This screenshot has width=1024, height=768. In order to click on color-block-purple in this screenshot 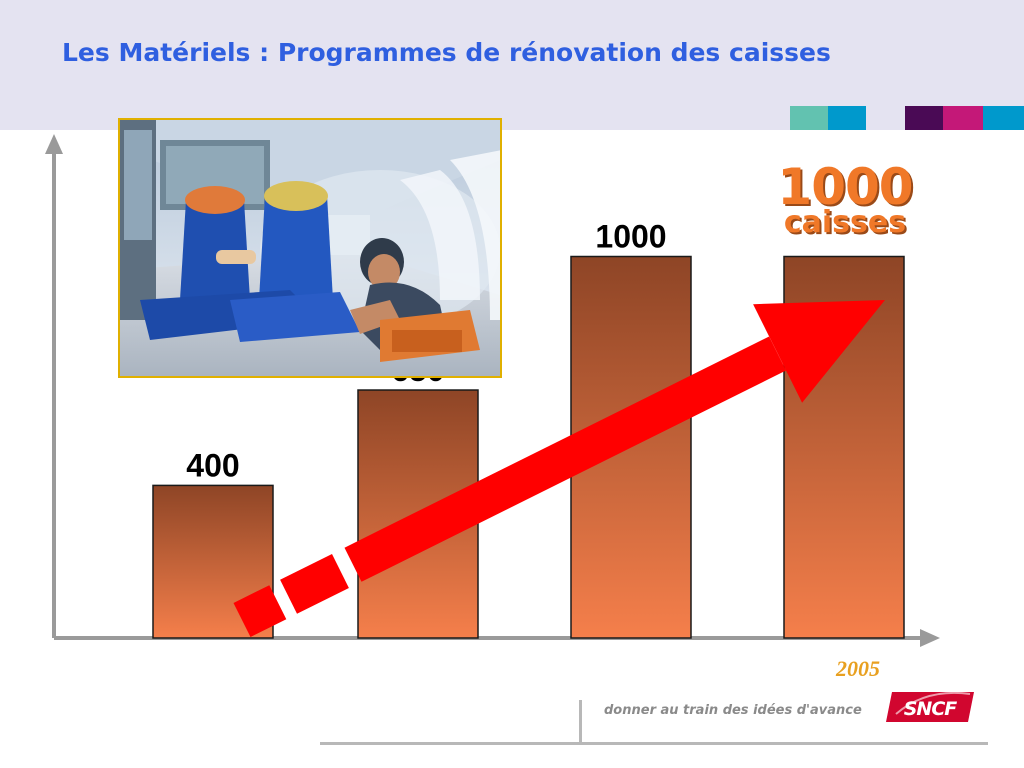, I will do `click(924, 118)`.